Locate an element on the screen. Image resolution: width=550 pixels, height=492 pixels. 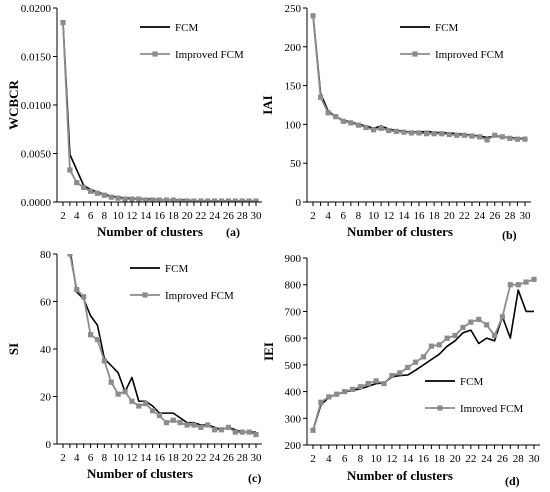
x-tick-label: 22 is located at coordinates (200, 458).